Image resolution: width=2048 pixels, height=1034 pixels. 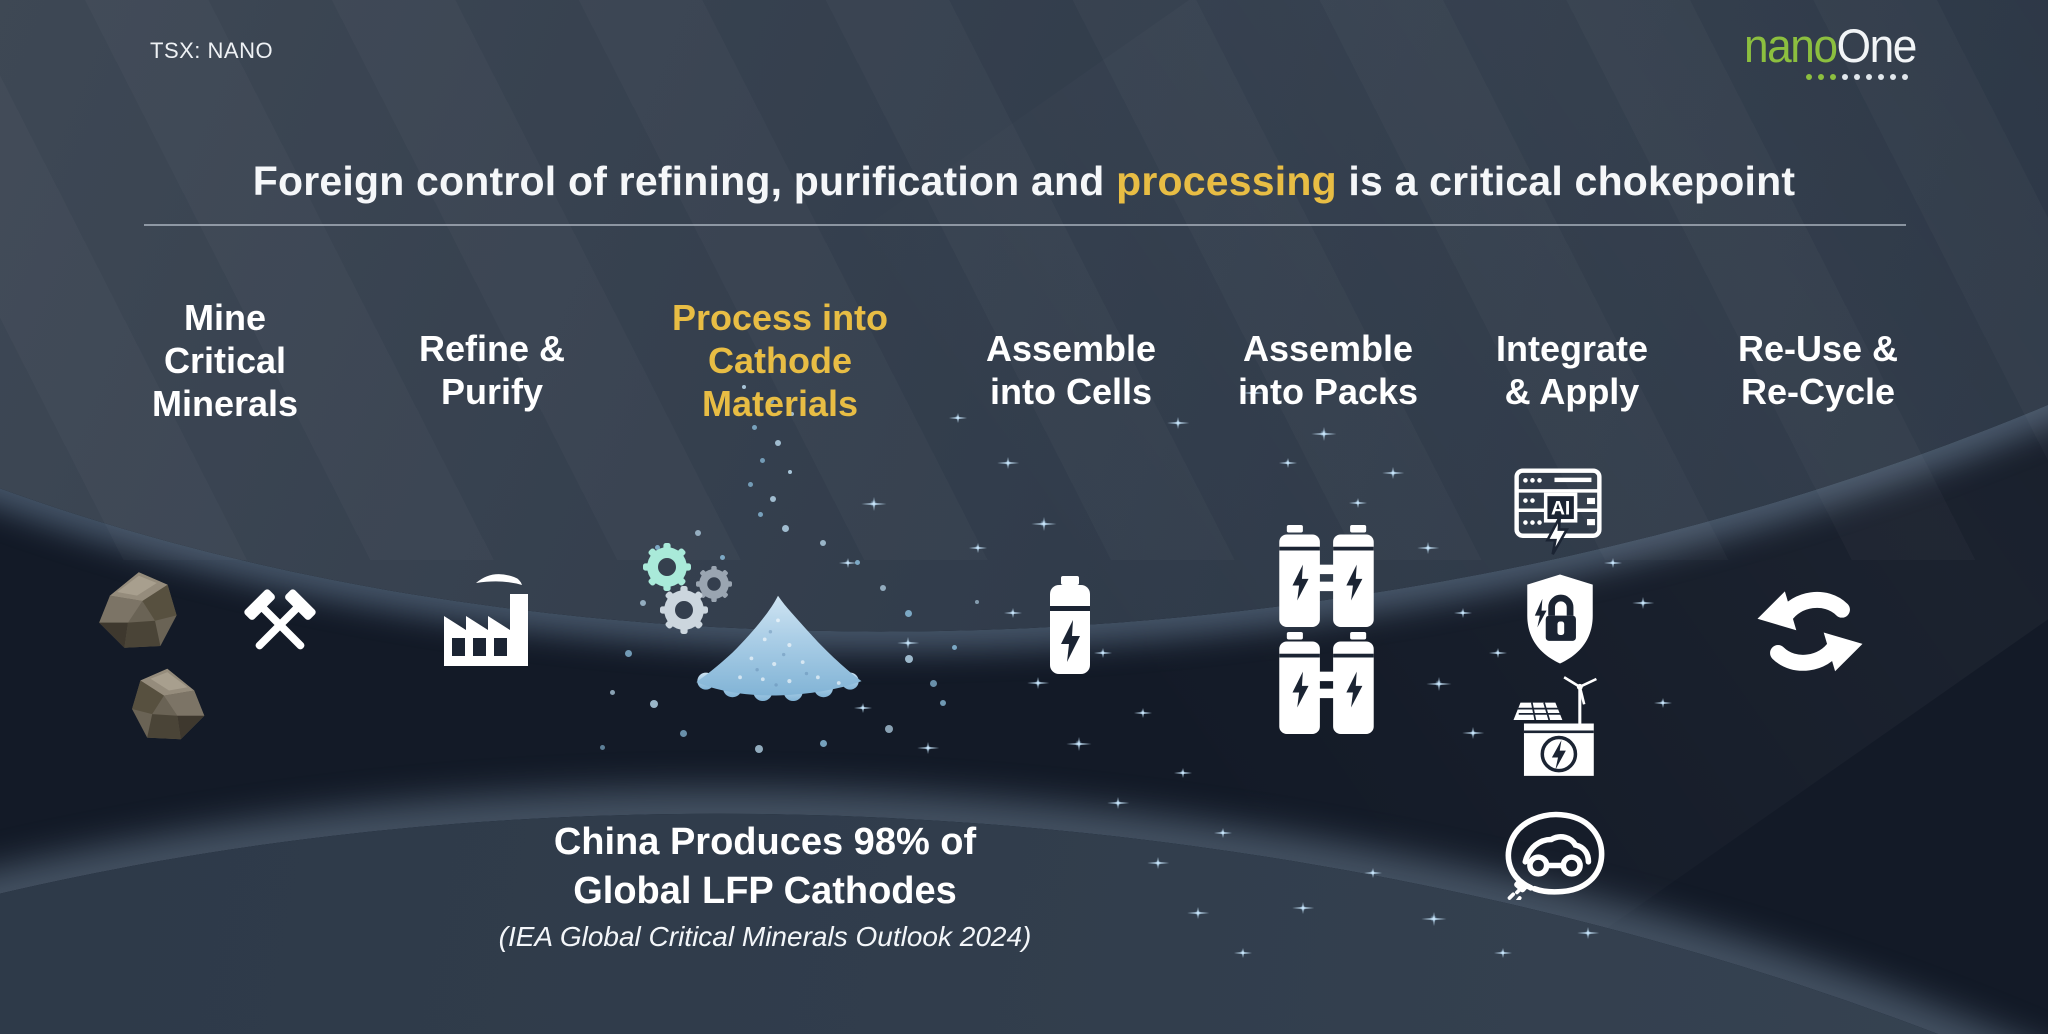 What do you see at coordinates (1025, 225) in the screenshot?
I see `title-underline` at bounding box center [1025, 225].